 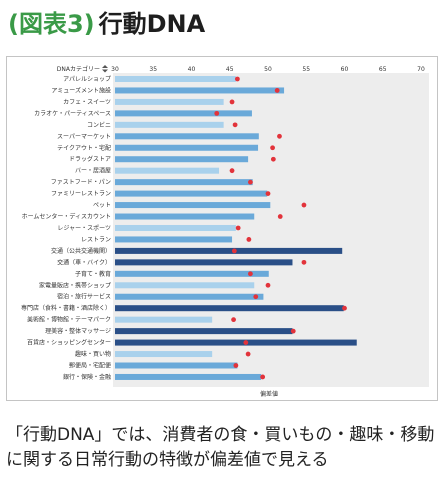 What do you see at coordinates (96, 239) in the screenshot?
I see `category-label: レストラン` at bounding box center [96, 239].